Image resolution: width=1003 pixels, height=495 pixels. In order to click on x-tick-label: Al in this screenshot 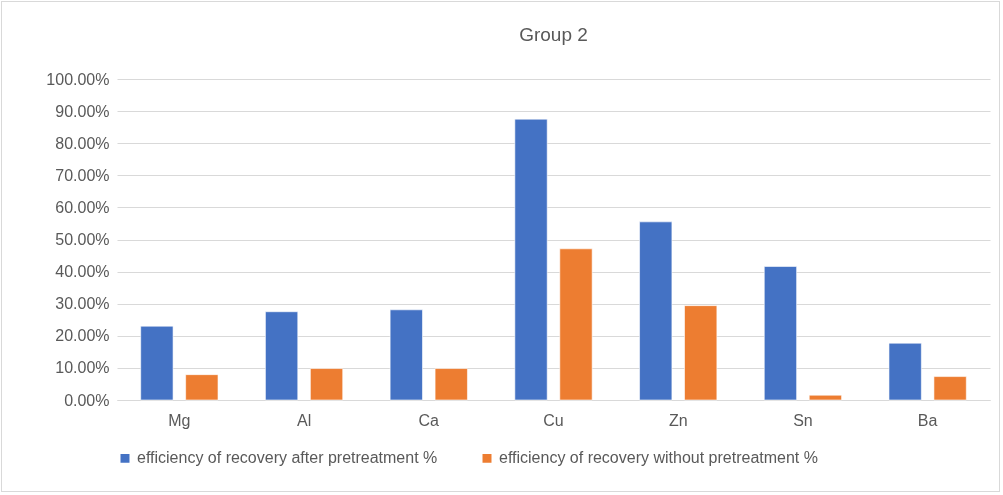, I will do `click(304, 420)`.